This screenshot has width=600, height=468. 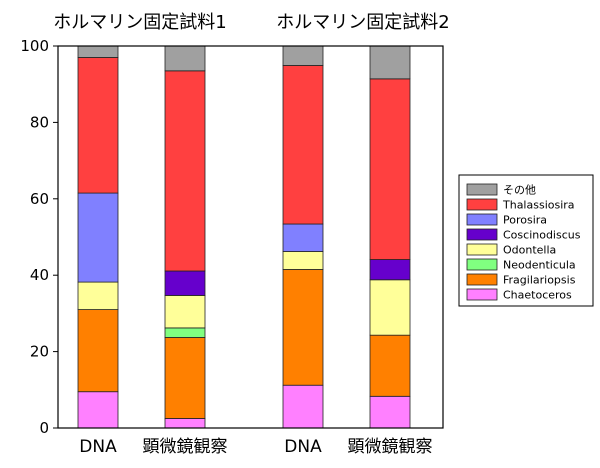 I want to click on legend-label-Chaetoceros: Chaetoceros, so click(x=537, y=295).